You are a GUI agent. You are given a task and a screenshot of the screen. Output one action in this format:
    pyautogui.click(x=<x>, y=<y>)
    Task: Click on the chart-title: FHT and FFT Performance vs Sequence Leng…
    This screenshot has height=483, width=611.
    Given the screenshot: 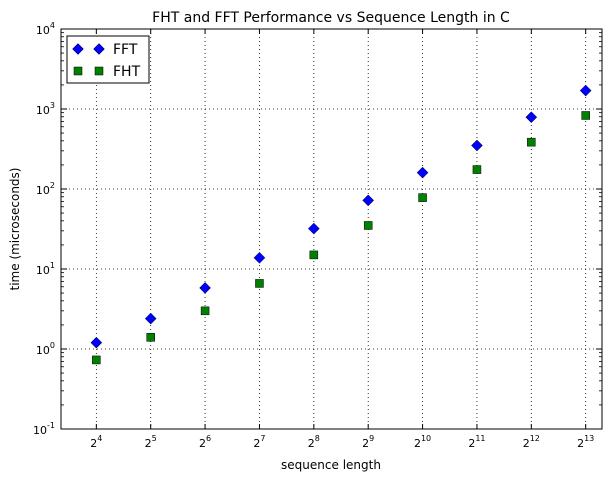 What is the action you would take?
    pyautogui.click(x=331, y=18)
    